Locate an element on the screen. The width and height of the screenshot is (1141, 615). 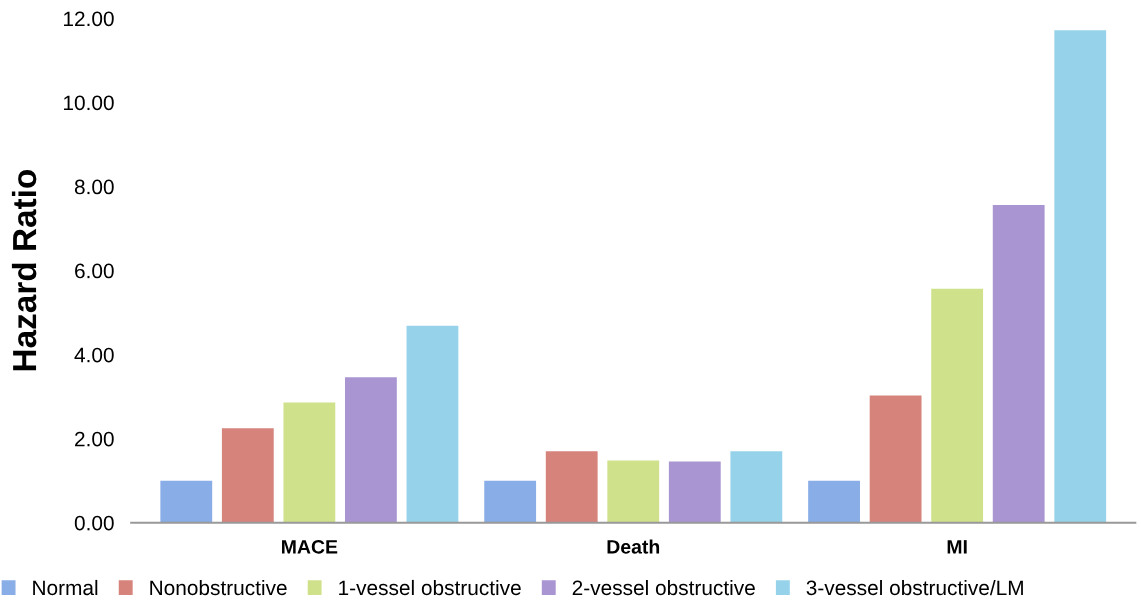
legend-label: 3-vessel obstructive/LM is located at coordinates (914, 587).